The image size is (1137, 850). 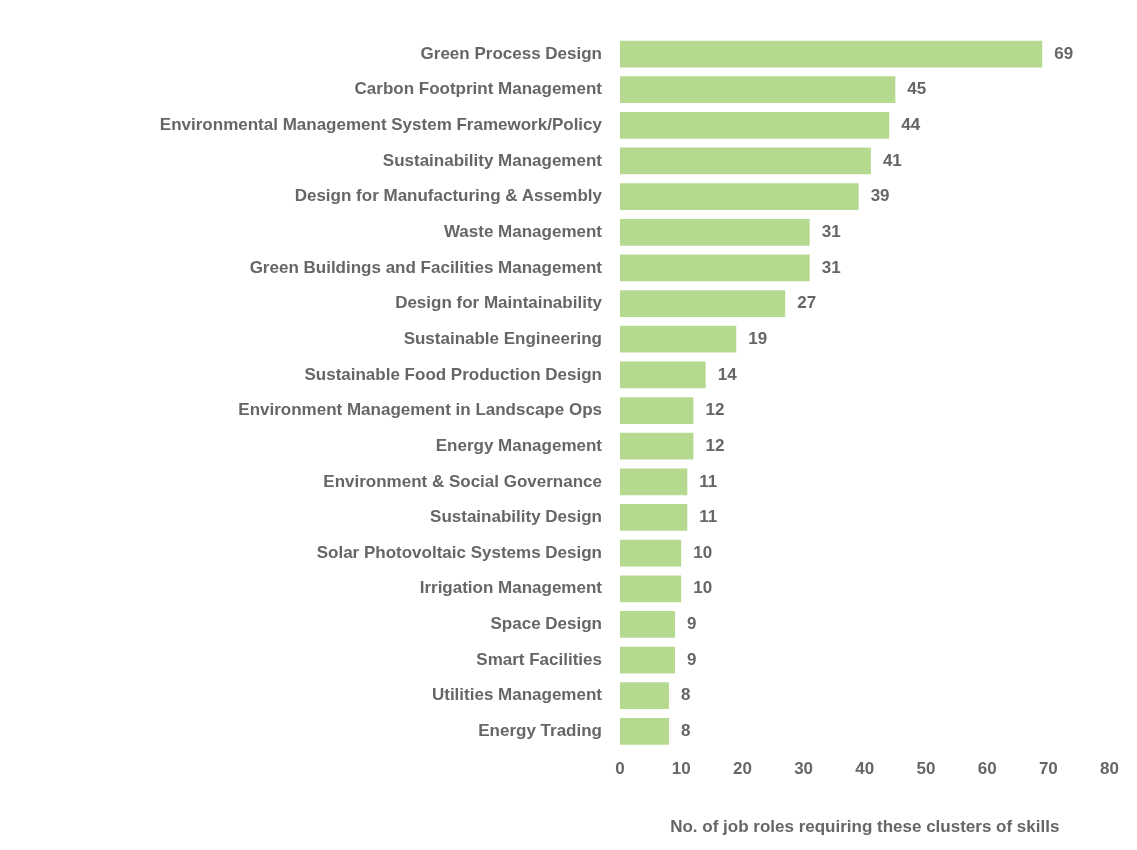 What do you see at coordinates (540, 731) in the screenshot?
I see `y-tick-label: Energy Trading` at bounding box center [540, 731].